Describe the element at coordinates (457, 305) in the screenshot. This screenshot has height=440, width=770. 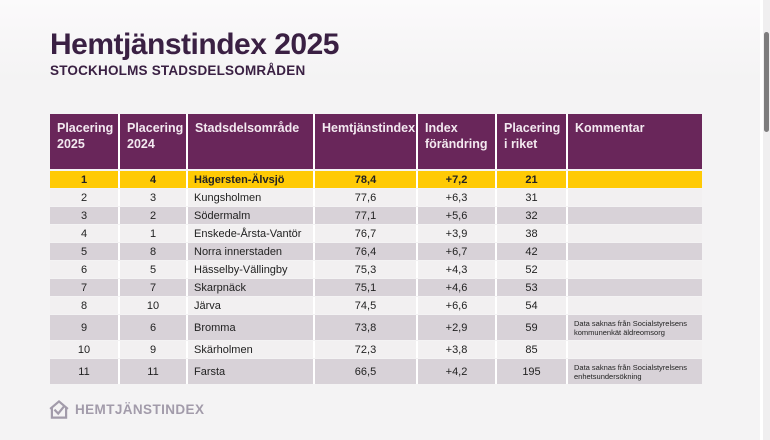
I see `table-cell: +6,6` at that location.